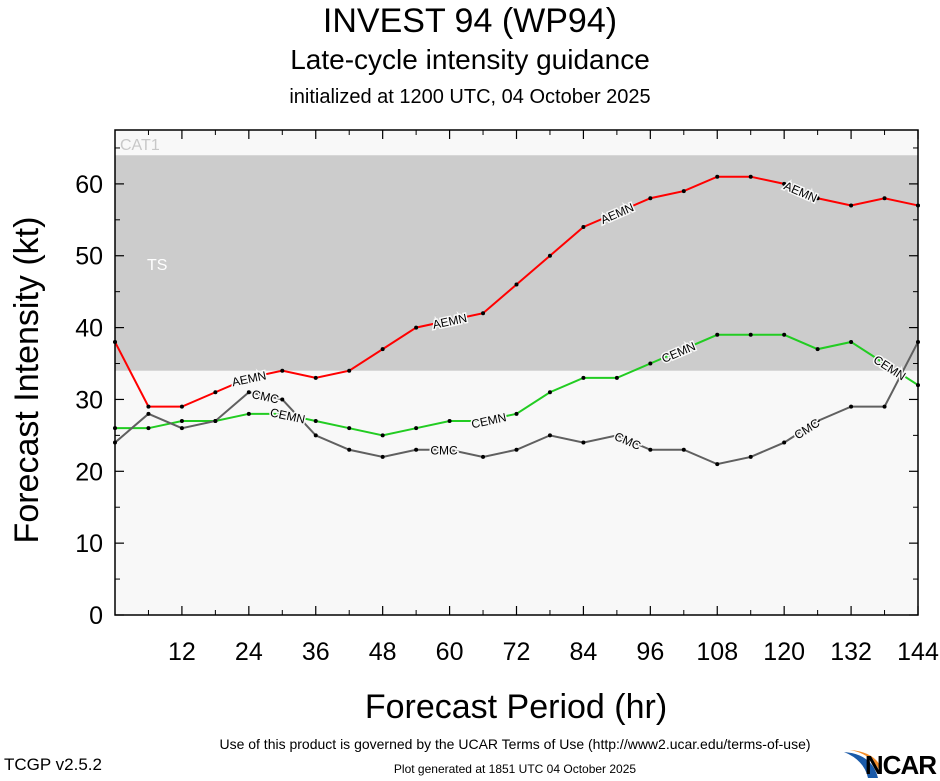 This screenshot has width=940, height=781. What do you see at coordinates (918, 652) in the screenshot?
I see `x-tick-label: 144` at bounding box center [918, 652].